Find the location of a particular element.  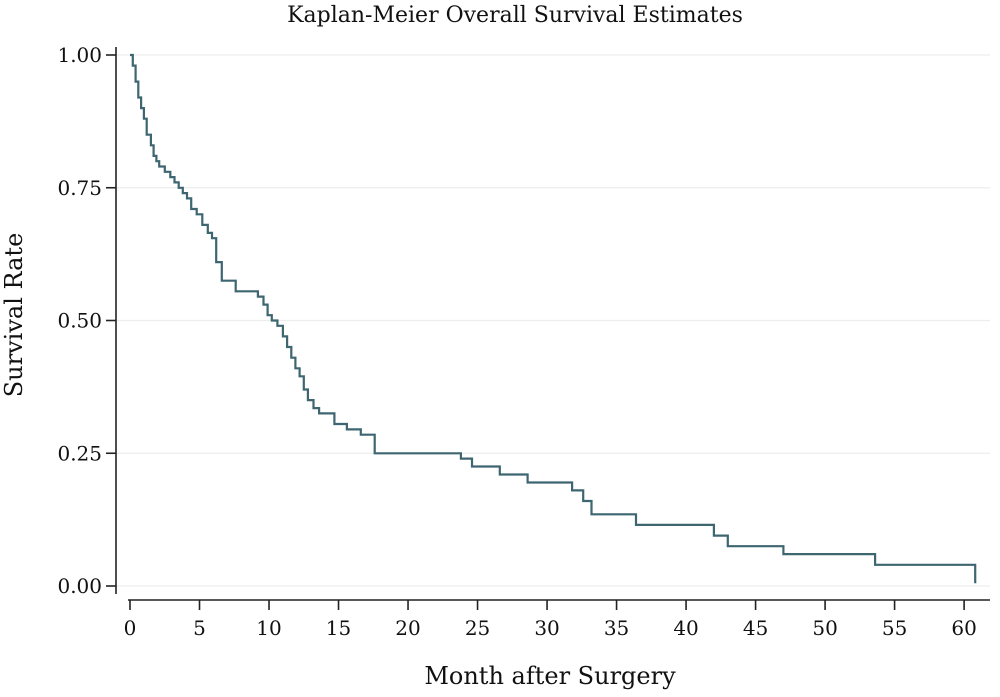

x-tick-label: 30 is located at coordinates (546, 628).